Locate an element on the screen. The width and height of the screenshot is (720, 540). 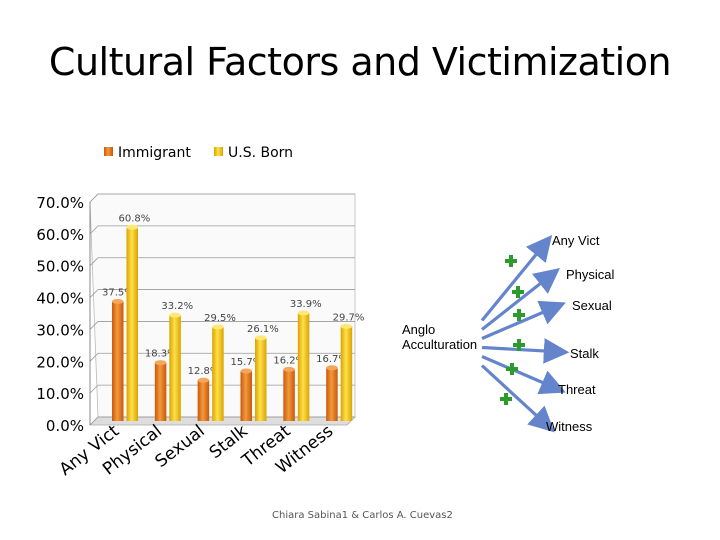
arrow-physical is located at coordinates (521, 299).